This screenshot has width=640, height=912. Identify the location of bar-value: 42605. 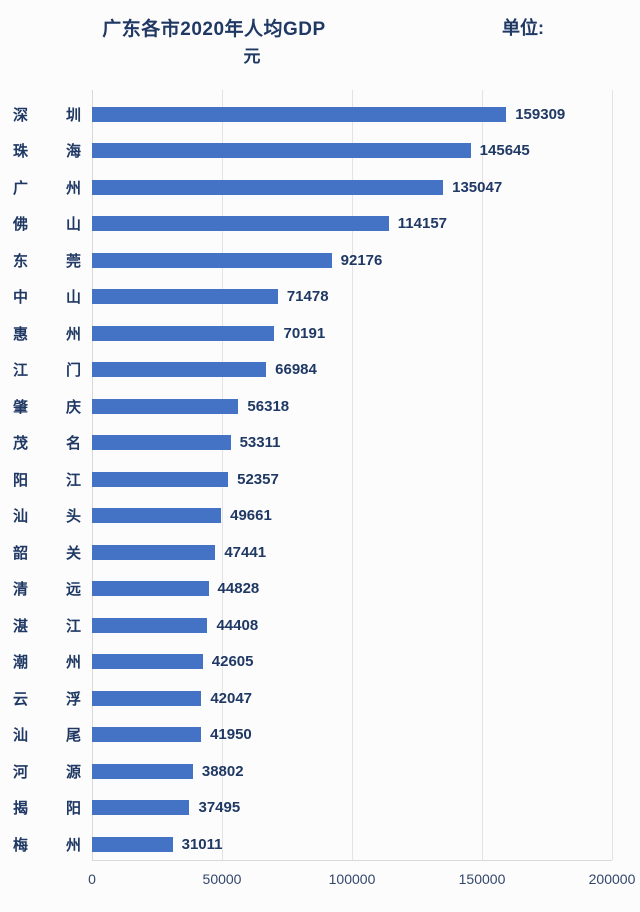
(232, 662).